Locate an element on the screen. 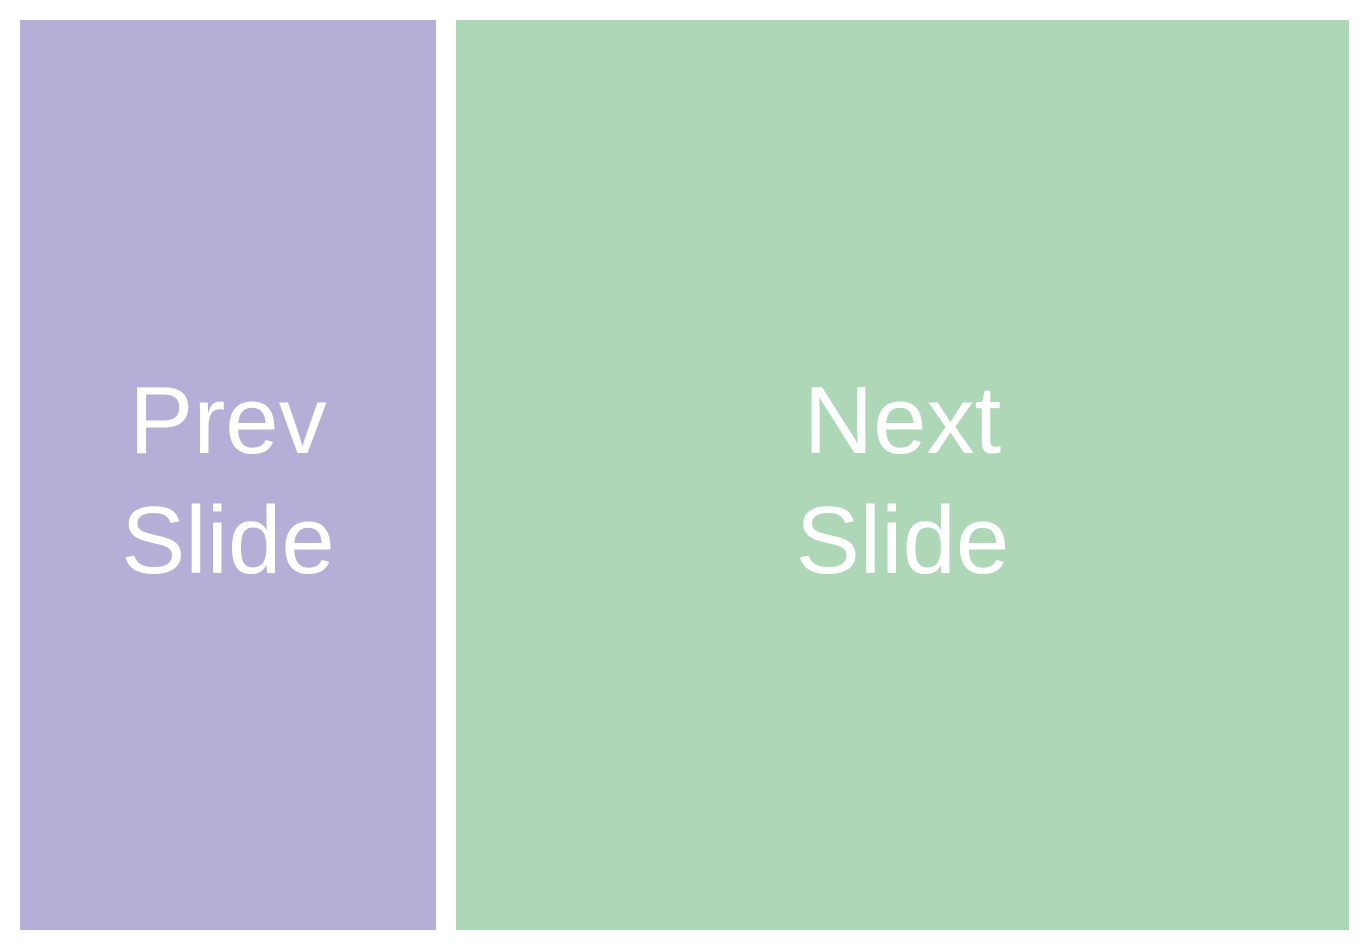 Image resolution: width=1369 pixels, height=950 pixels. next-slide-label-line2: Slide is located at coordinates (902, 540).